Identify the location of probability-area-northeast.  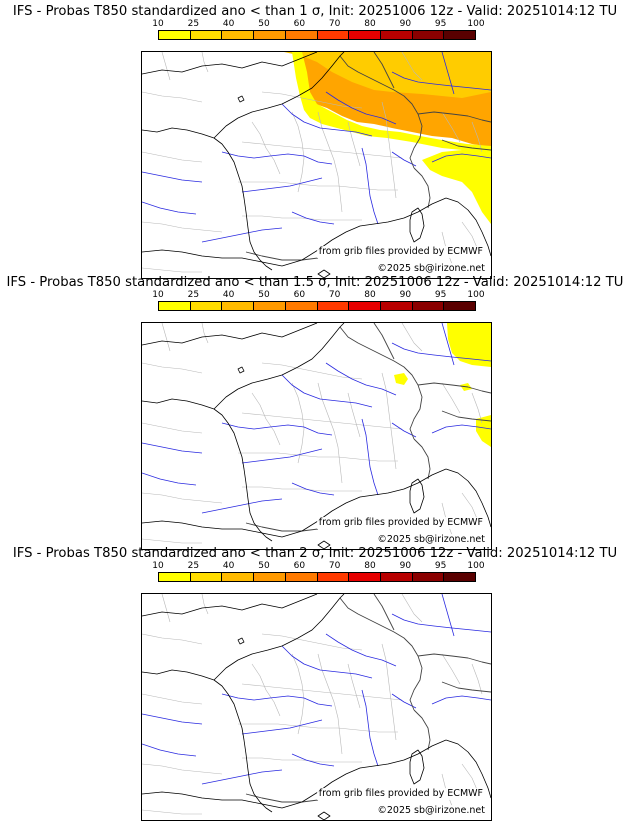
(469, 345).